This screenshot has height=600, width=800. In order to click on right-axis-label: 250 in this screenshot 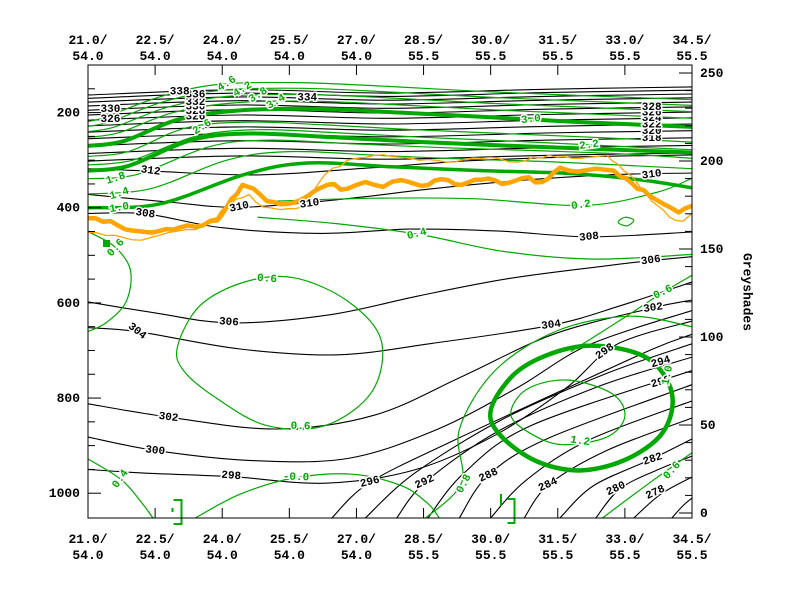, I will do `click(712, 73)`.